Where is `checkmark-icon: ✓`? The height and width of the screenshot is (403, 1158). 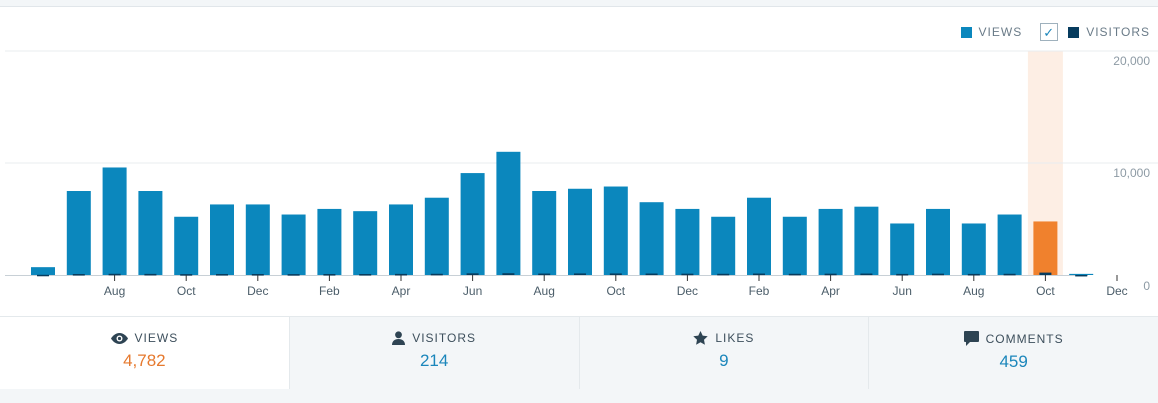 checkmark-icon: ✓ is located at coordinates (1049, 32).